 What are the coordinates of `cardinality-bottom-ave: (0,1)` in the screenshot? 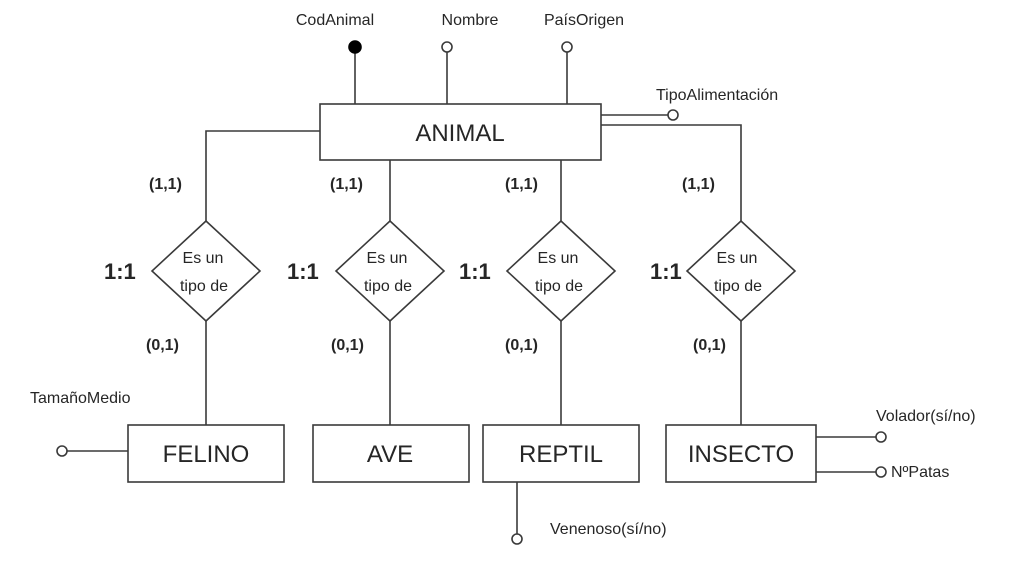 It's located at (347, 345).